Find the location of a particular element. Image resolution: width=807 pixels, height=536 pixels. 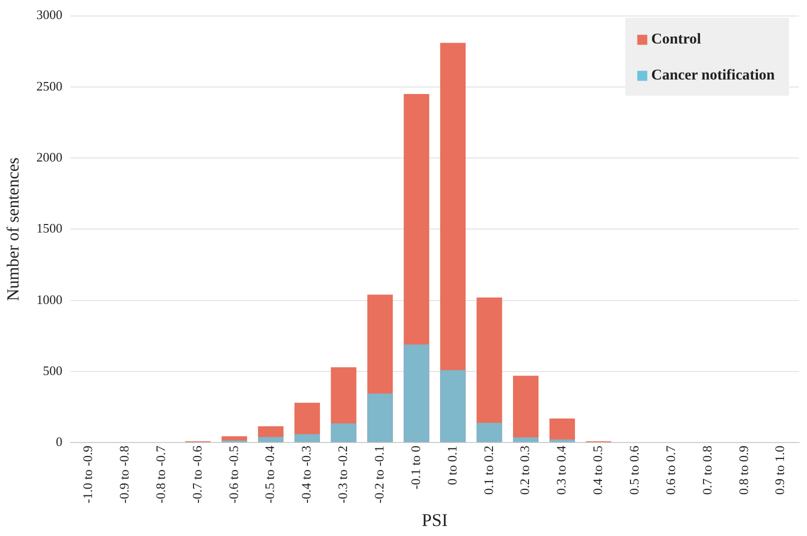

x-tick-label: -0.7 to -0.6 is located at coordinates (196, 474).